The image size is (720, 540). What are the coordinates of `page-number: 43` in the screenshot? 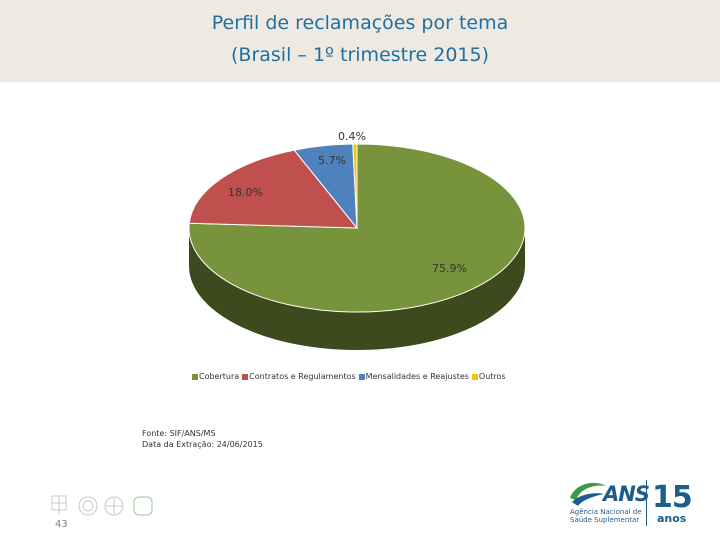 It's located at (61, 524).